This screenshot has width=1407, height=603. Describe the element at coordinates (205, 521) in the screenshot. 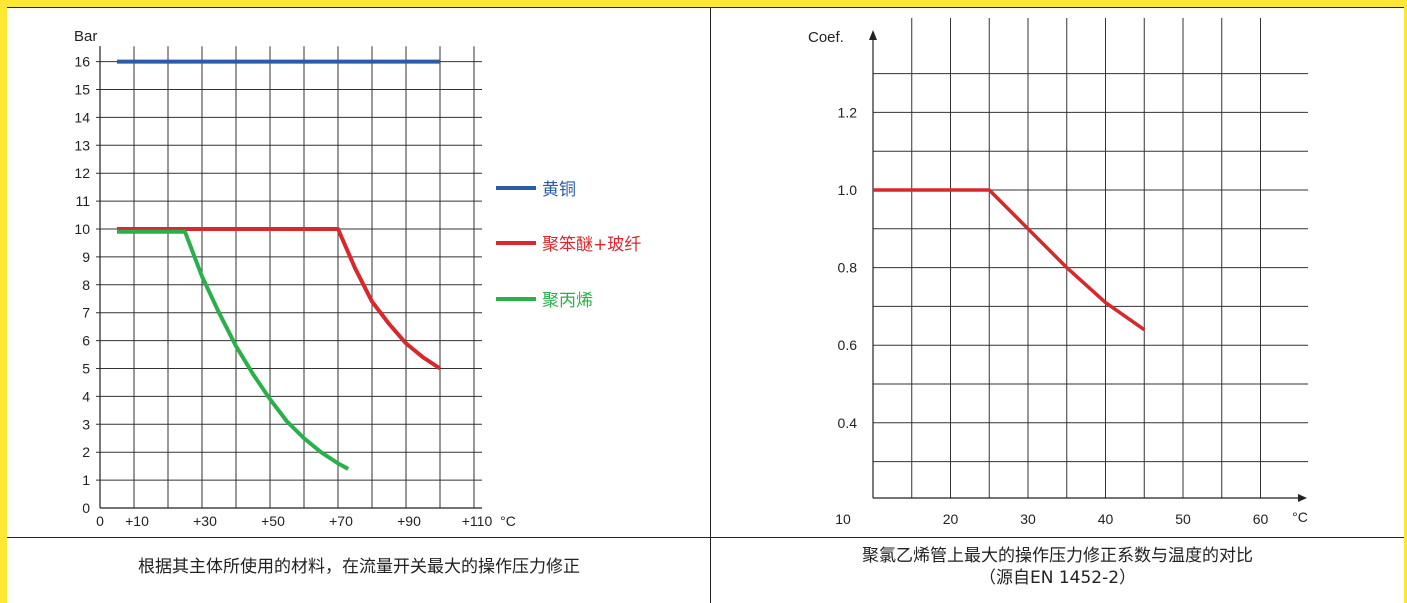

I see `x-tick-label: +30` at that location.